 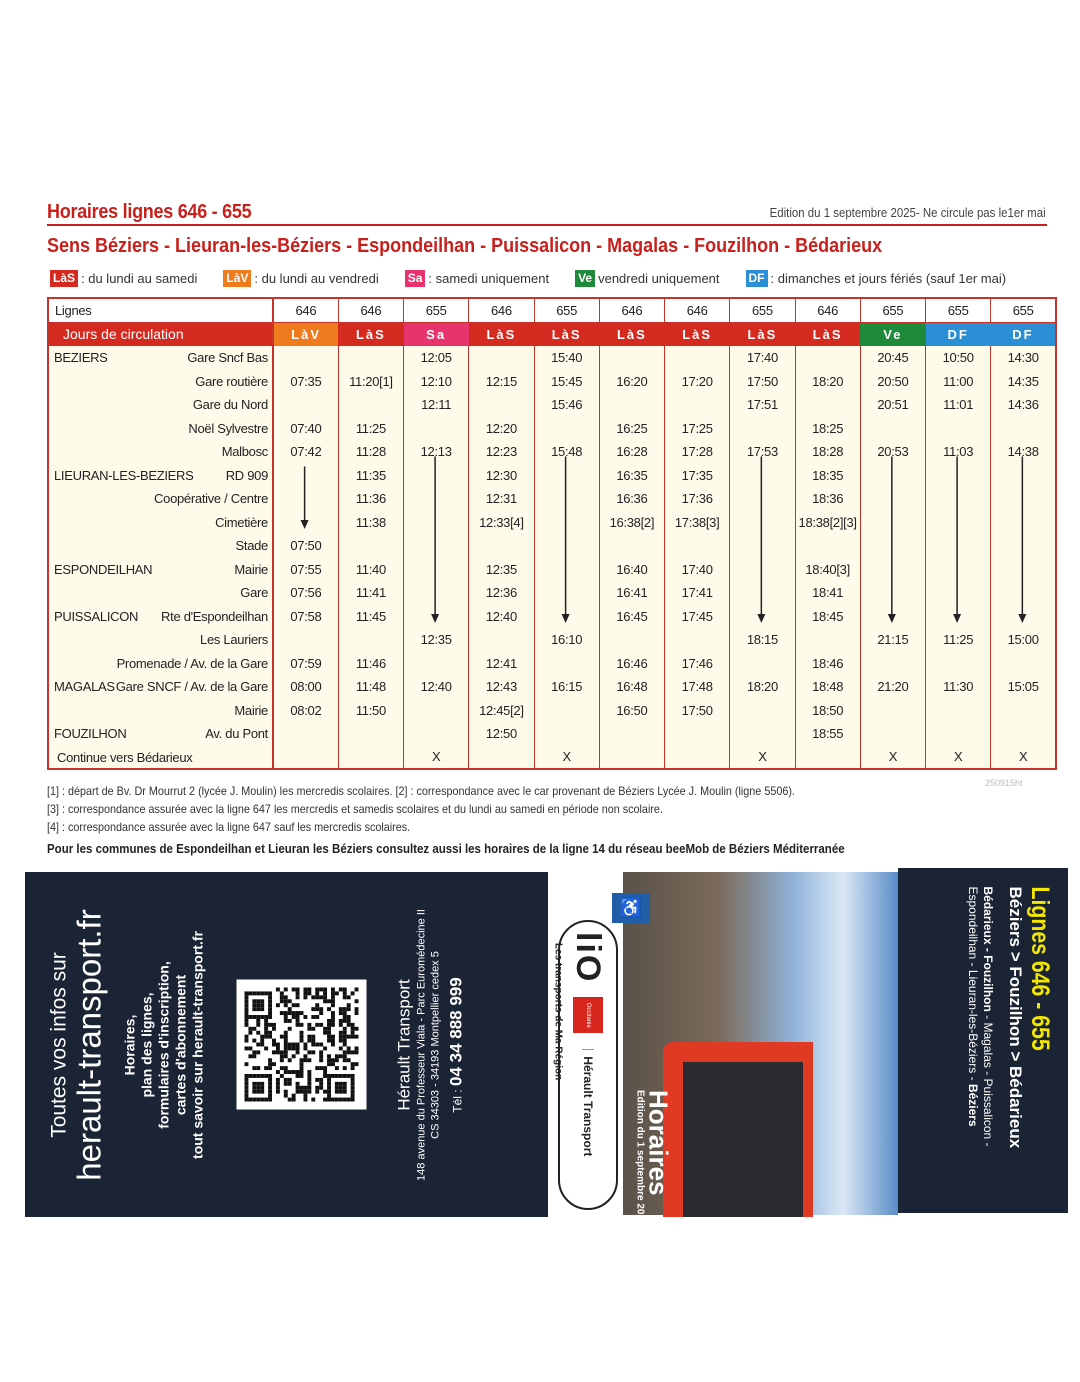 What do you see at coordinates (435, 640) in the screenshot?
I see `time-cell: 12:35` at bounding box center [435, 640].